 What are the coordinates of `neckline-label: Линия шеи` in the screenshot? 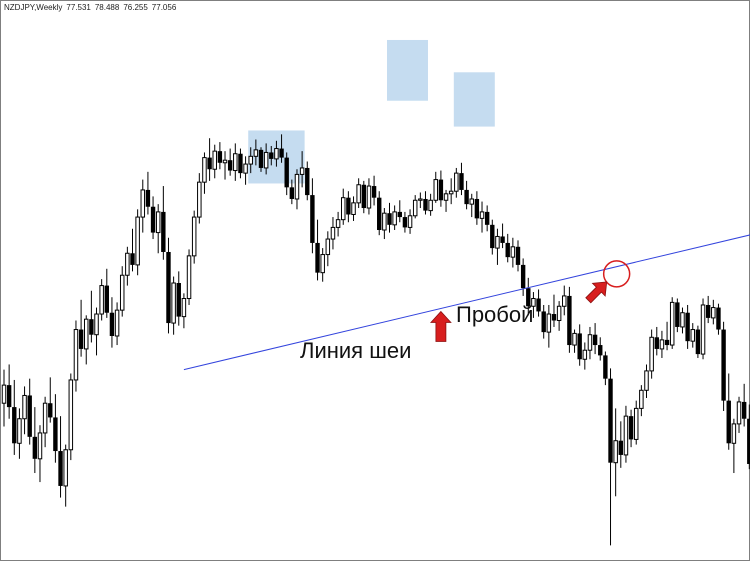 It's located at (356, 350).